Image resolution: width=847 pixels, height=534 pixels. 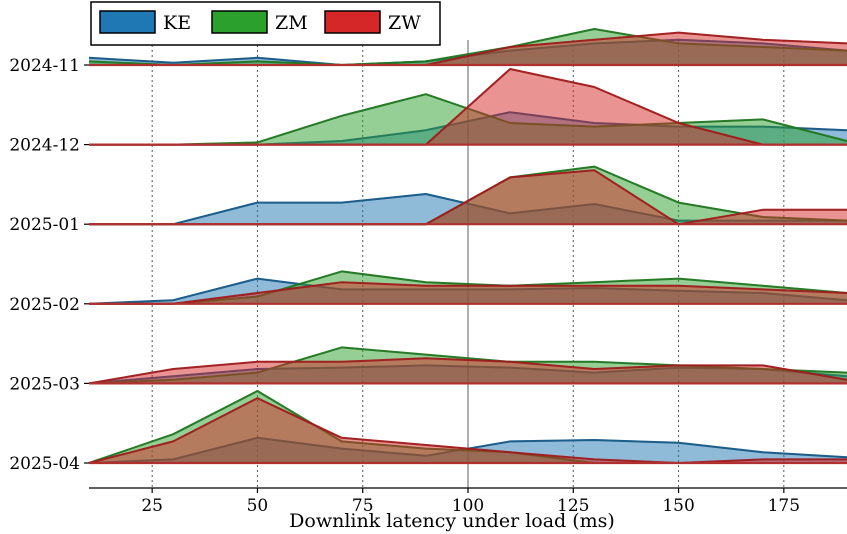 What do you see at coordinates (452, 521) in the screenshot?
I see `x-axis-title: Downlink latency under load (ms)` at bounding box center [452, 521].